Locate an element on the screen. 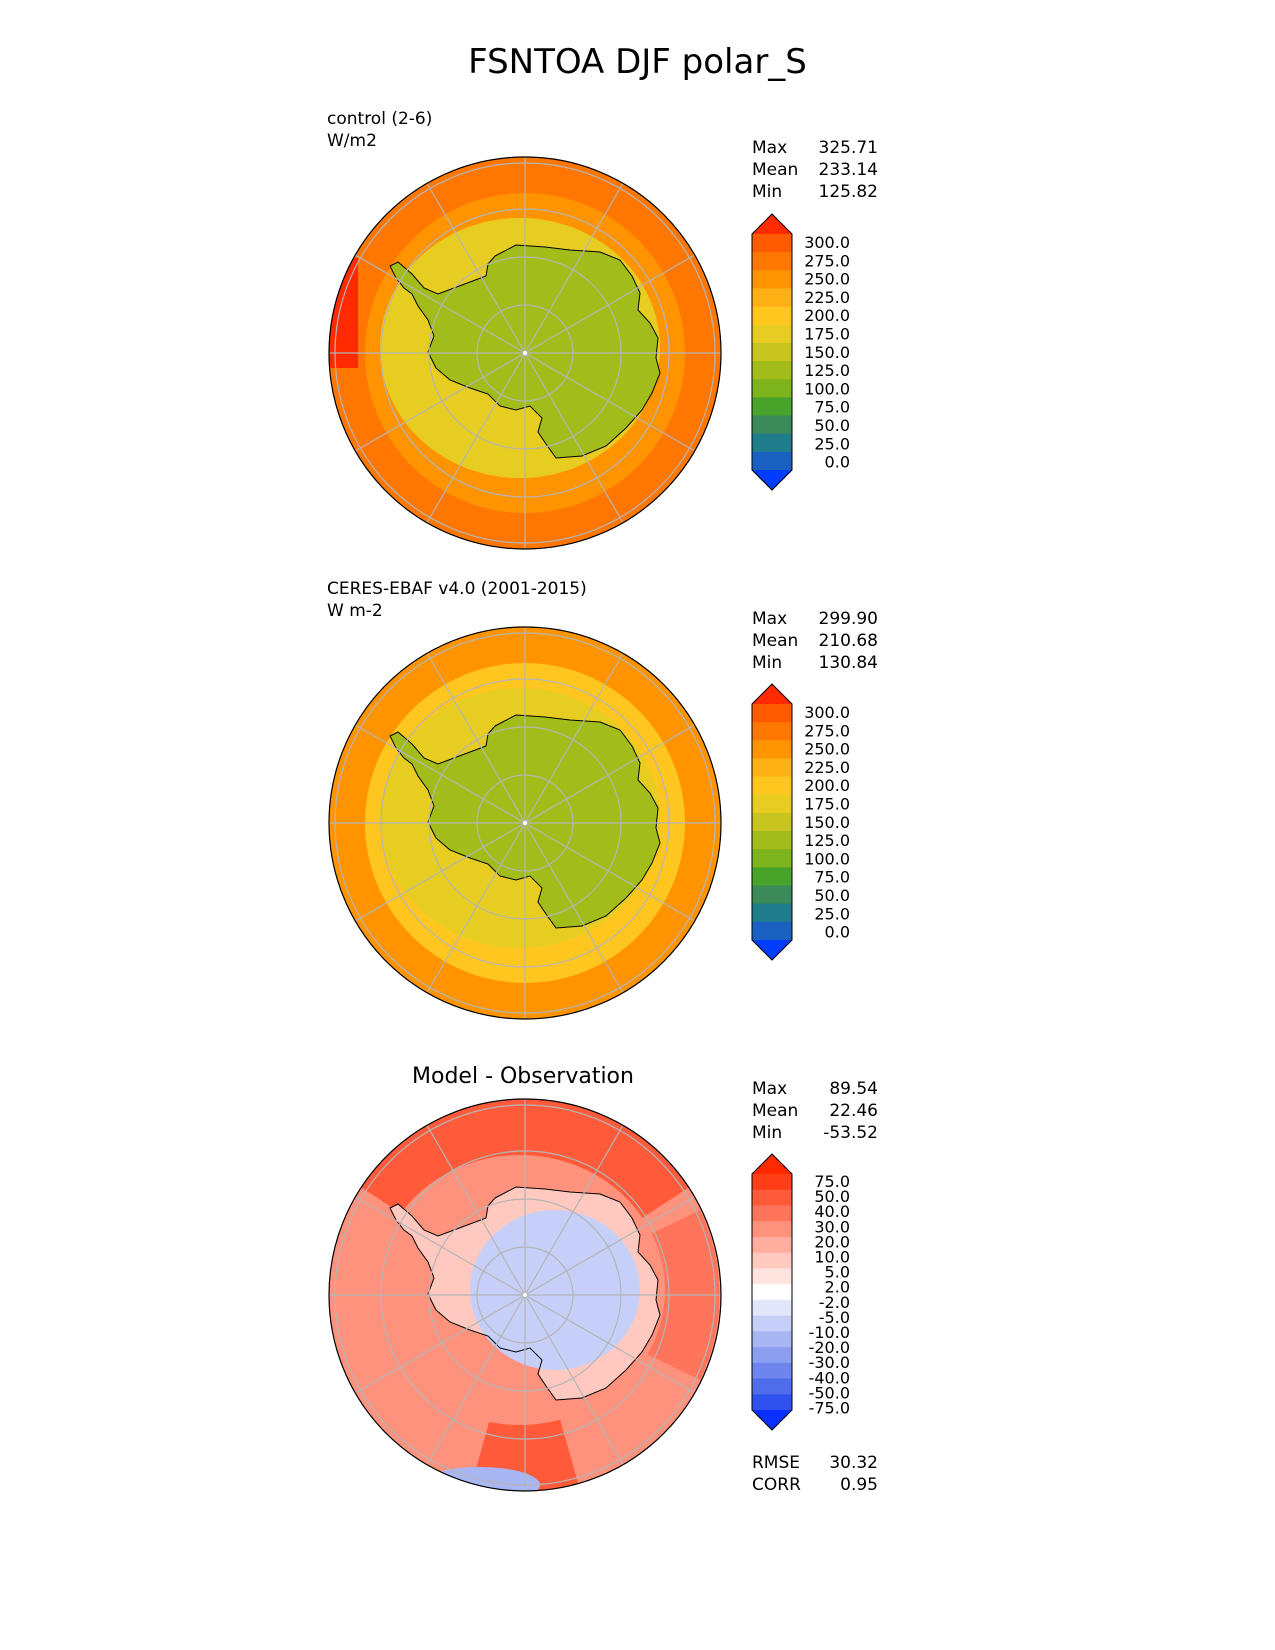  panel3-mean: 22.46 is located at coordinates (853, 1111).